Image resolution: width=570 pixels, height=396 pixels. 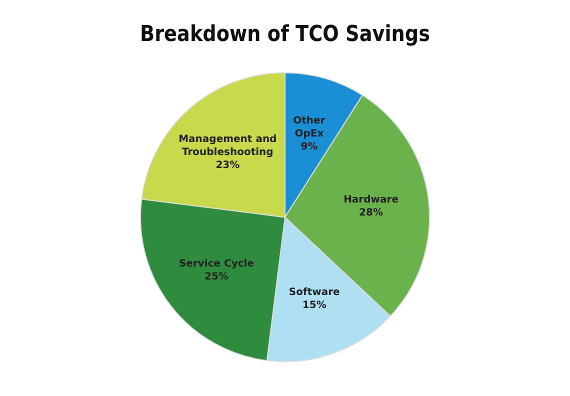 I want to click on slice-label: Service Cycle, so click(x=216, y=264).